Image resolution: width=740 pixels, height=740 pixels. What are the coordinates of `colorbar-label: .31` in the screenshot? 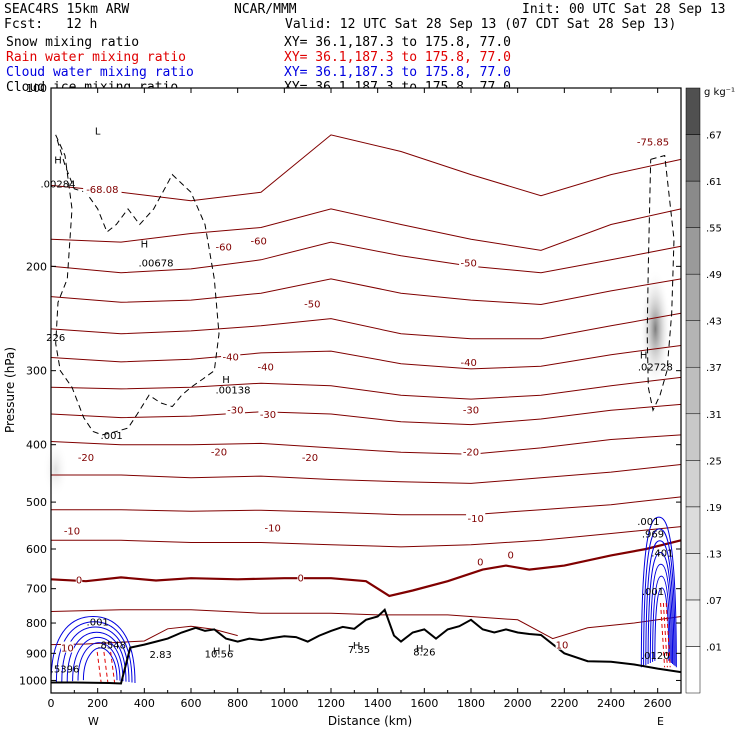 It's located at (714, 415).